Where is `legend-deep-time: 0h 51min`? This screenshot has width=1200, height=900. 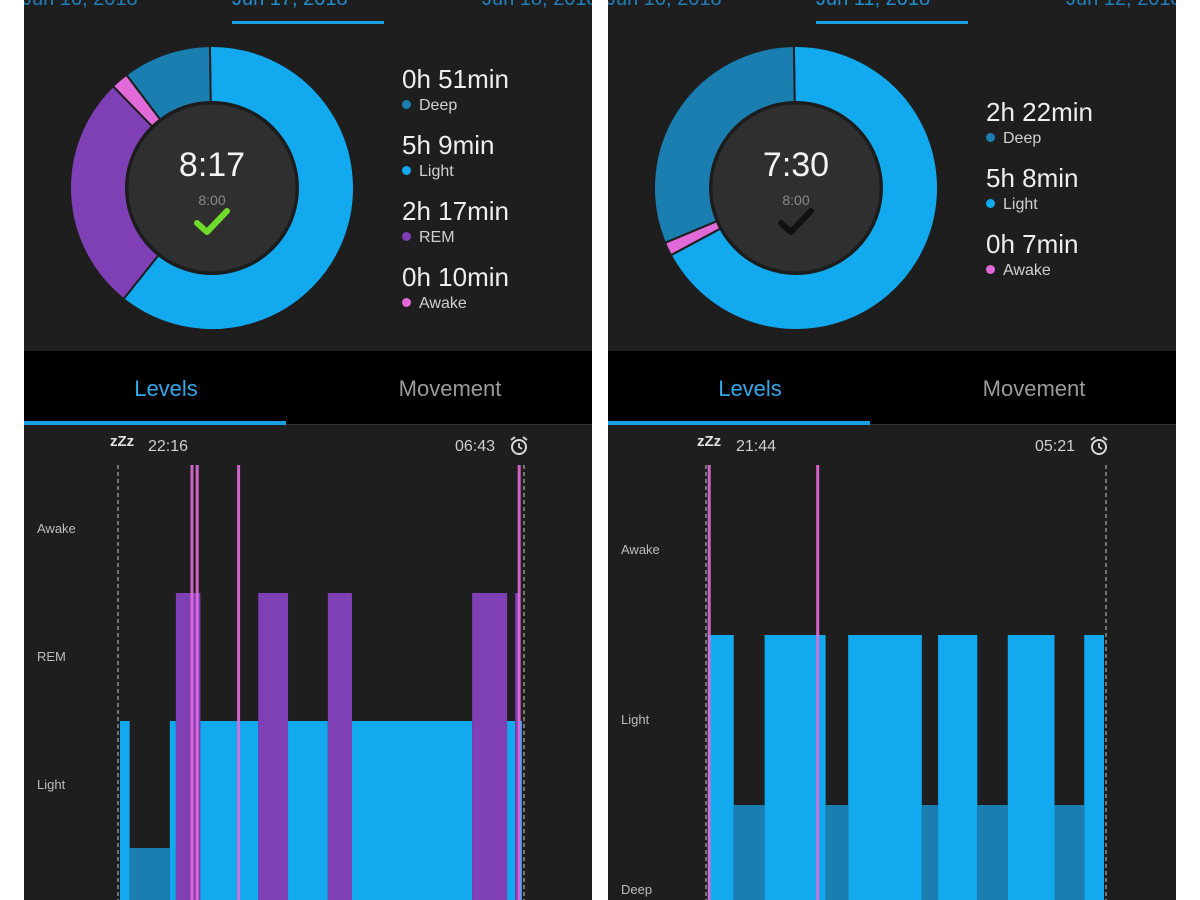
legend-deep-time: 0h 51min is located at coordinates (455, 79).